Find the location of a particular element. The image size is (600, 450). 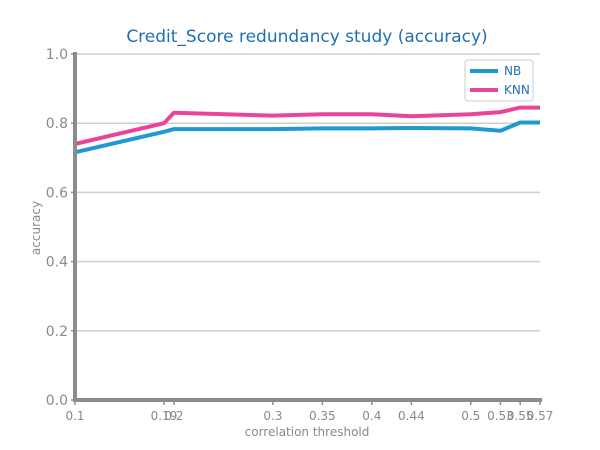

y-axis-label: accuracy is located at coordinates (36, 228).